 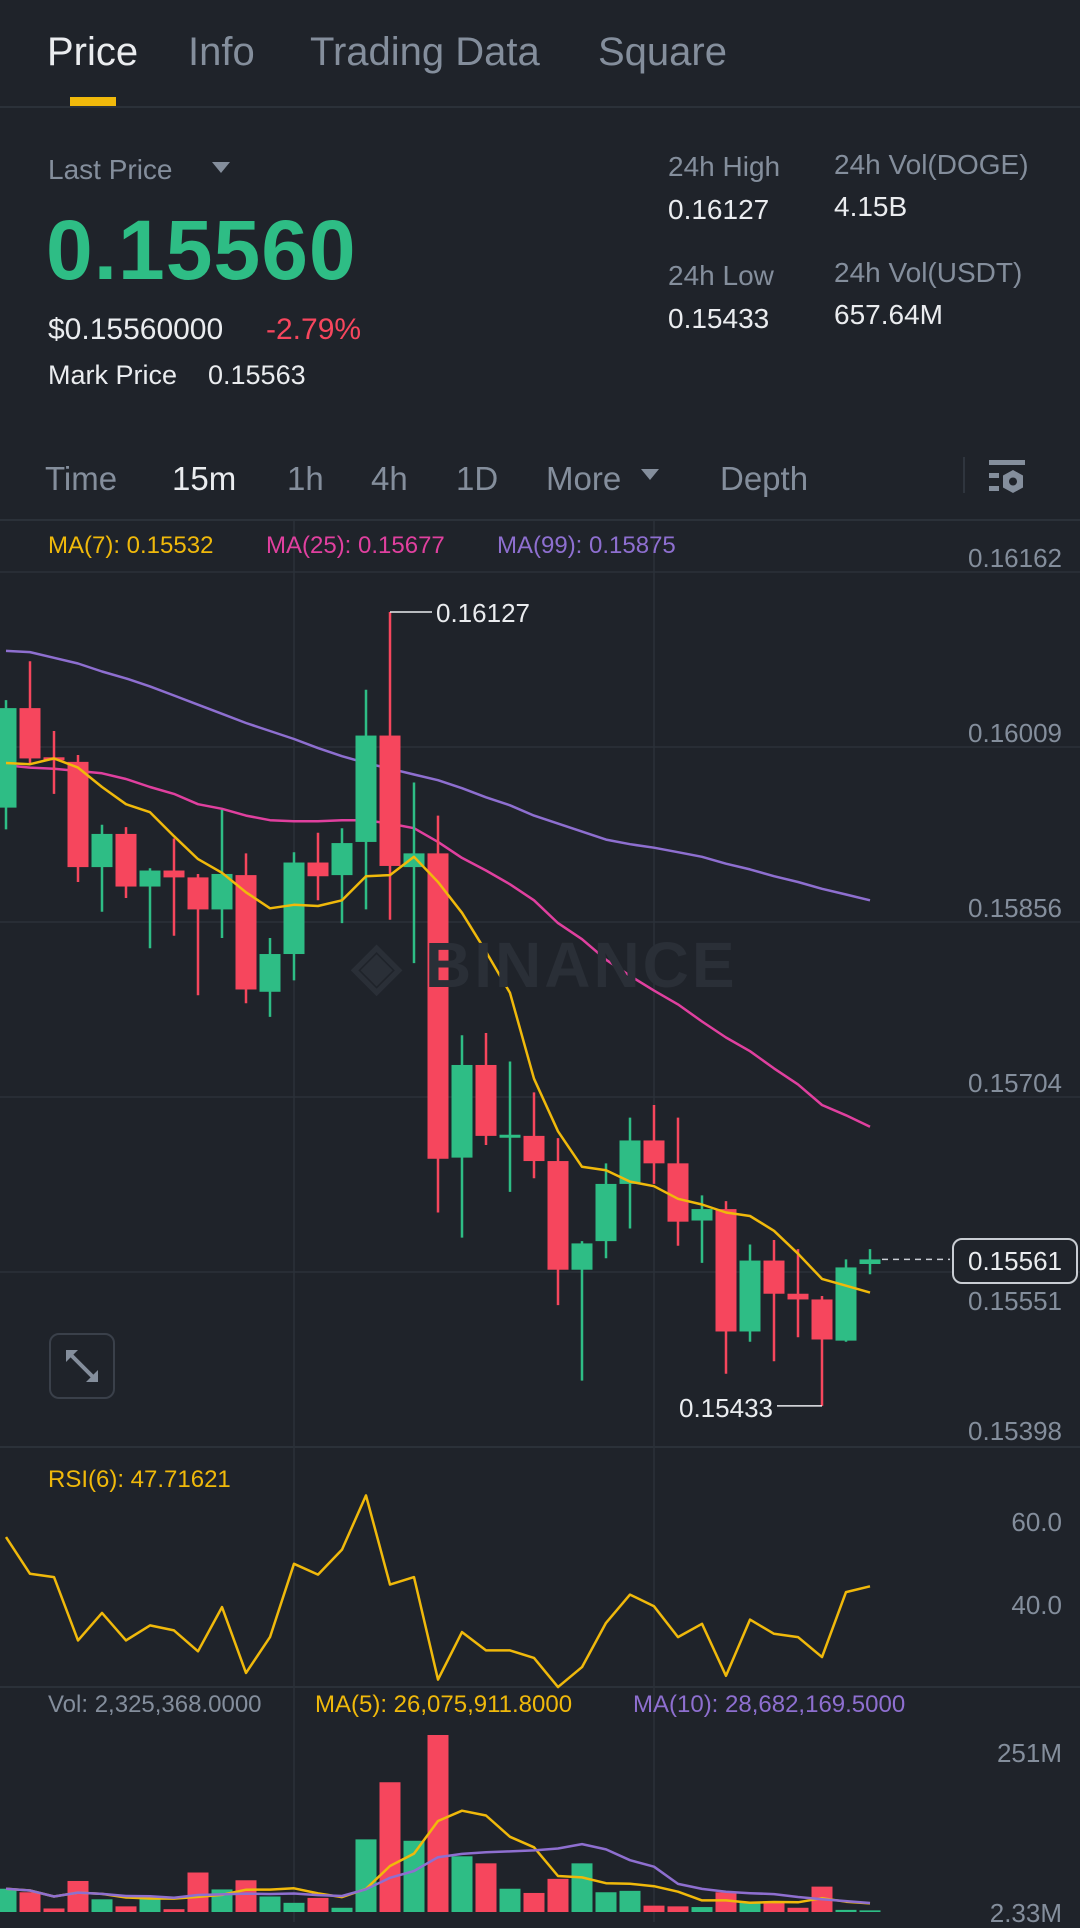 What do you see at coordinates (1015, 1083) in the screenshot?
I see `price-tick: 0.15704` at bounding box center [1015, 1083].